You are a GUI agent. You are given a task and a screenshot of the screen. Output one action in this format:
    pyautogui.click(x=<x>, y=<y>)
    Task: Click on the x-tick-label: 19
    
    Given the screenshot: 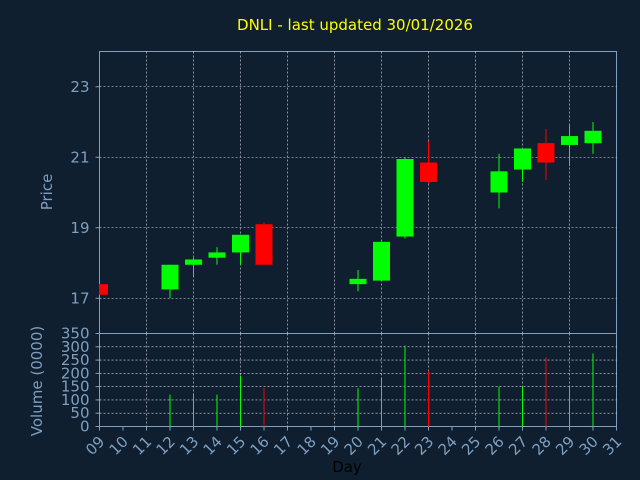 What is the action you would take?
    pyautogui.click(x=330, y=446)
    